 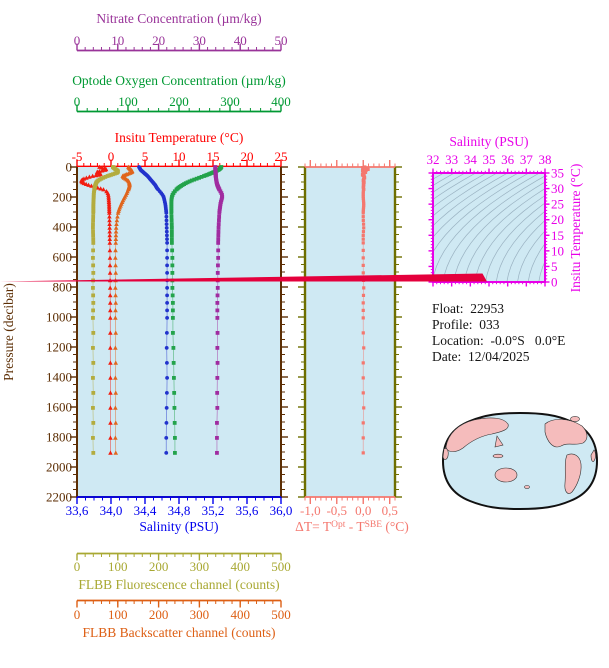 What do you see at coordinates (557, 188) in the screenshot?
I see `ts-temperature-tick-label: 30` at bounding box center [557, 188].